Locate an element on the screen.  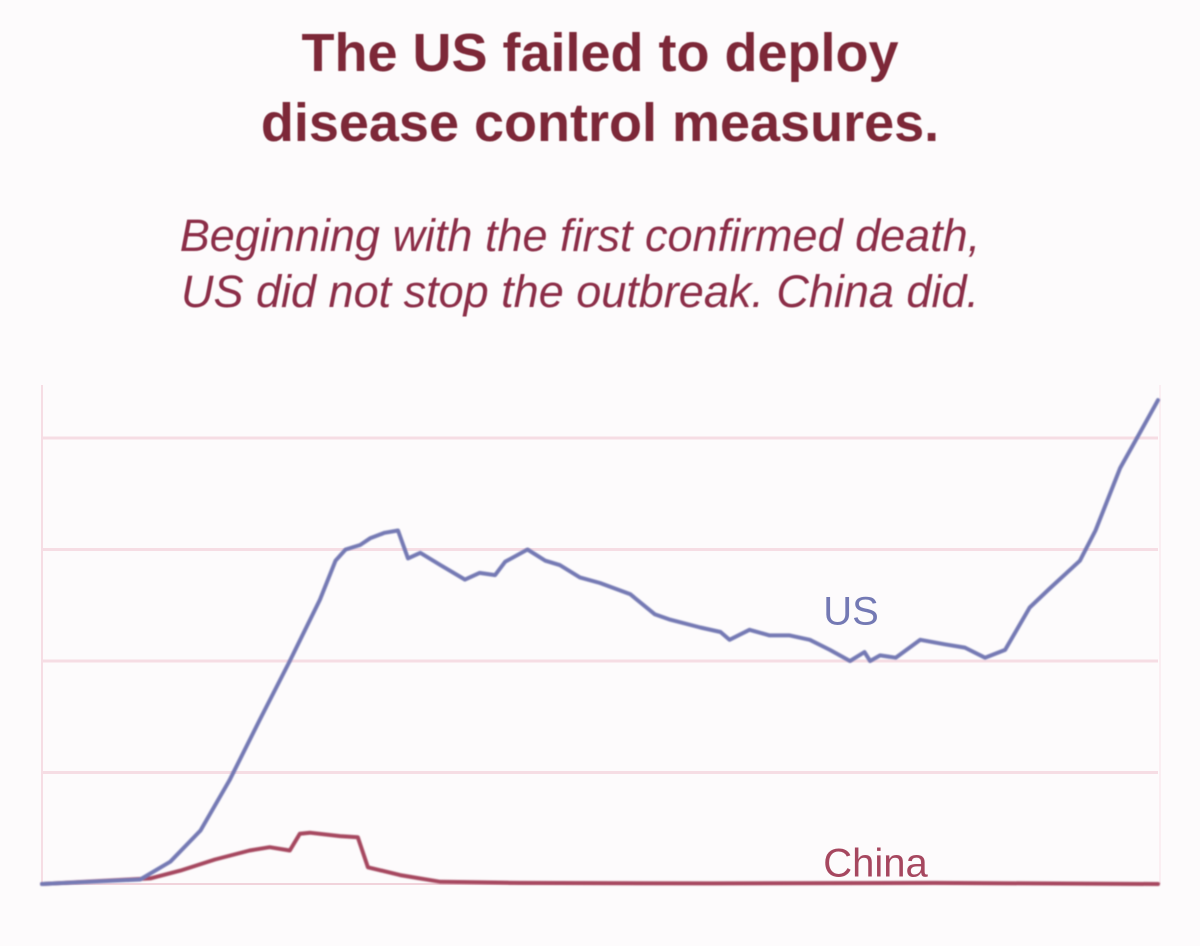
series-label-us: US is located at coordinates (851, 612).